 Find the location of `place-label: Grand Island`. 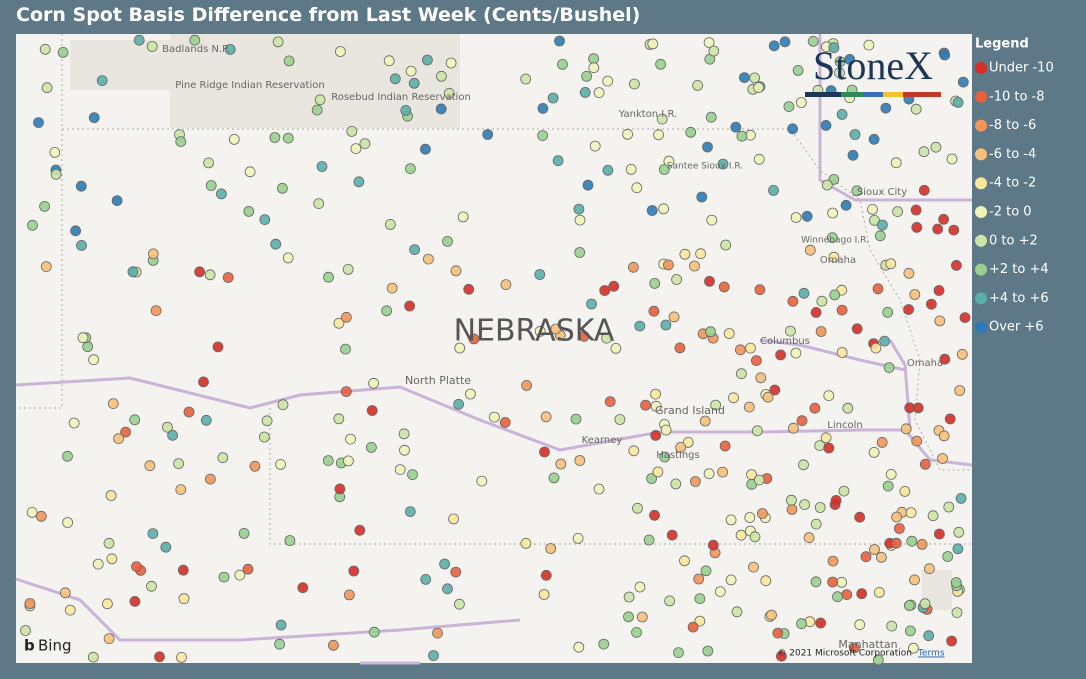

place-label: Grand Island is located at coordinates (690, 410).